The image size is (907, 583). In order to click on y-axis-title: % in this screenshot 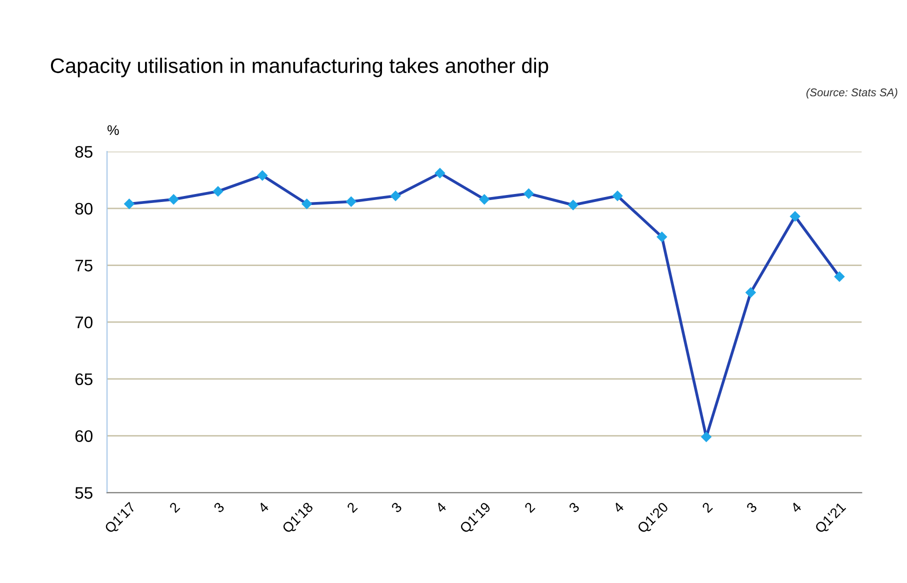, I will do `click(113, 130)`.